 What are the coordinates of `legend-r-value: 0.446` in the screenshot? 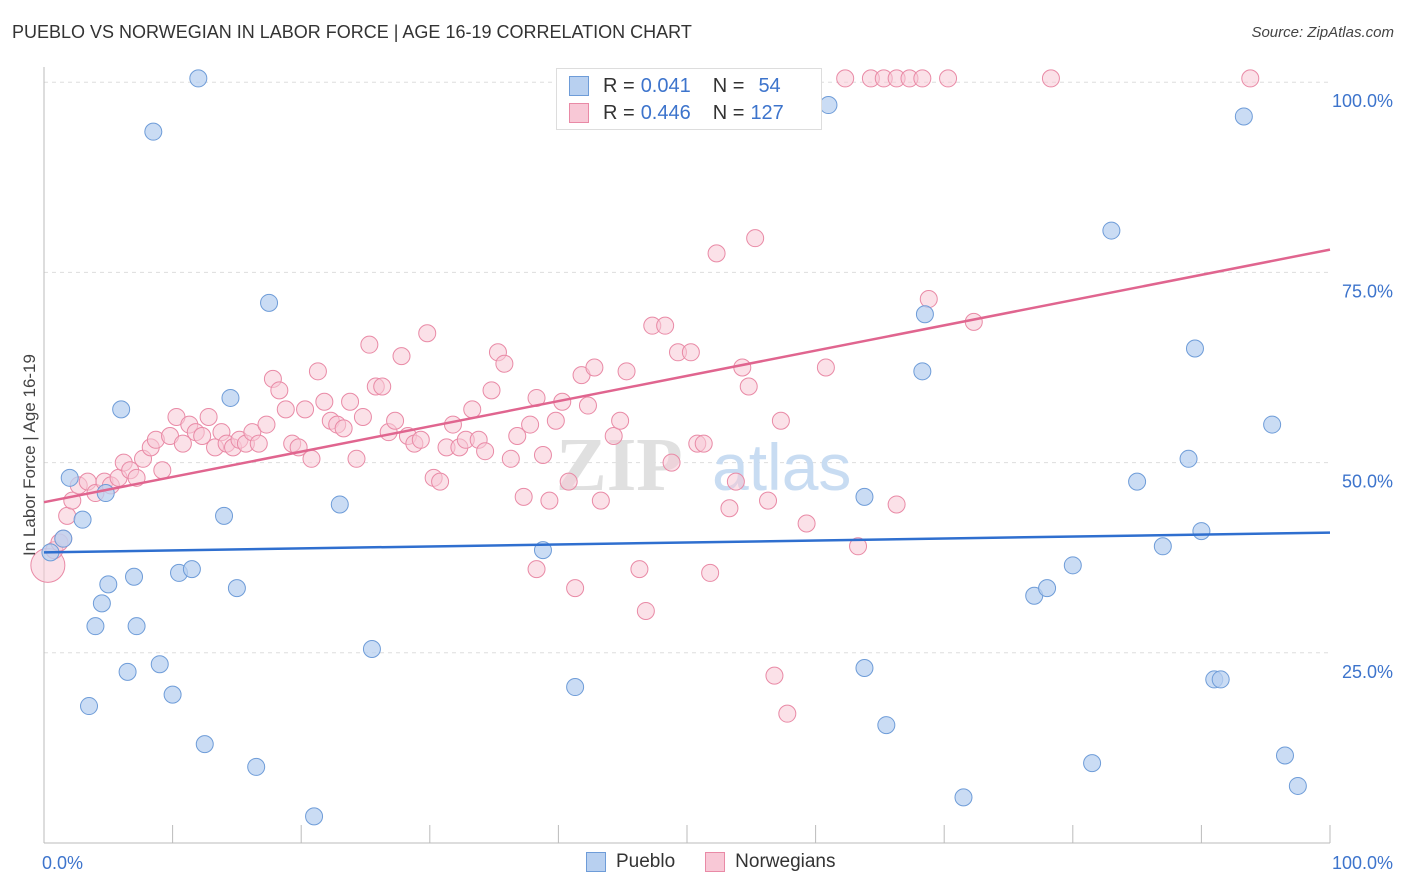 It's located at (665, 112).